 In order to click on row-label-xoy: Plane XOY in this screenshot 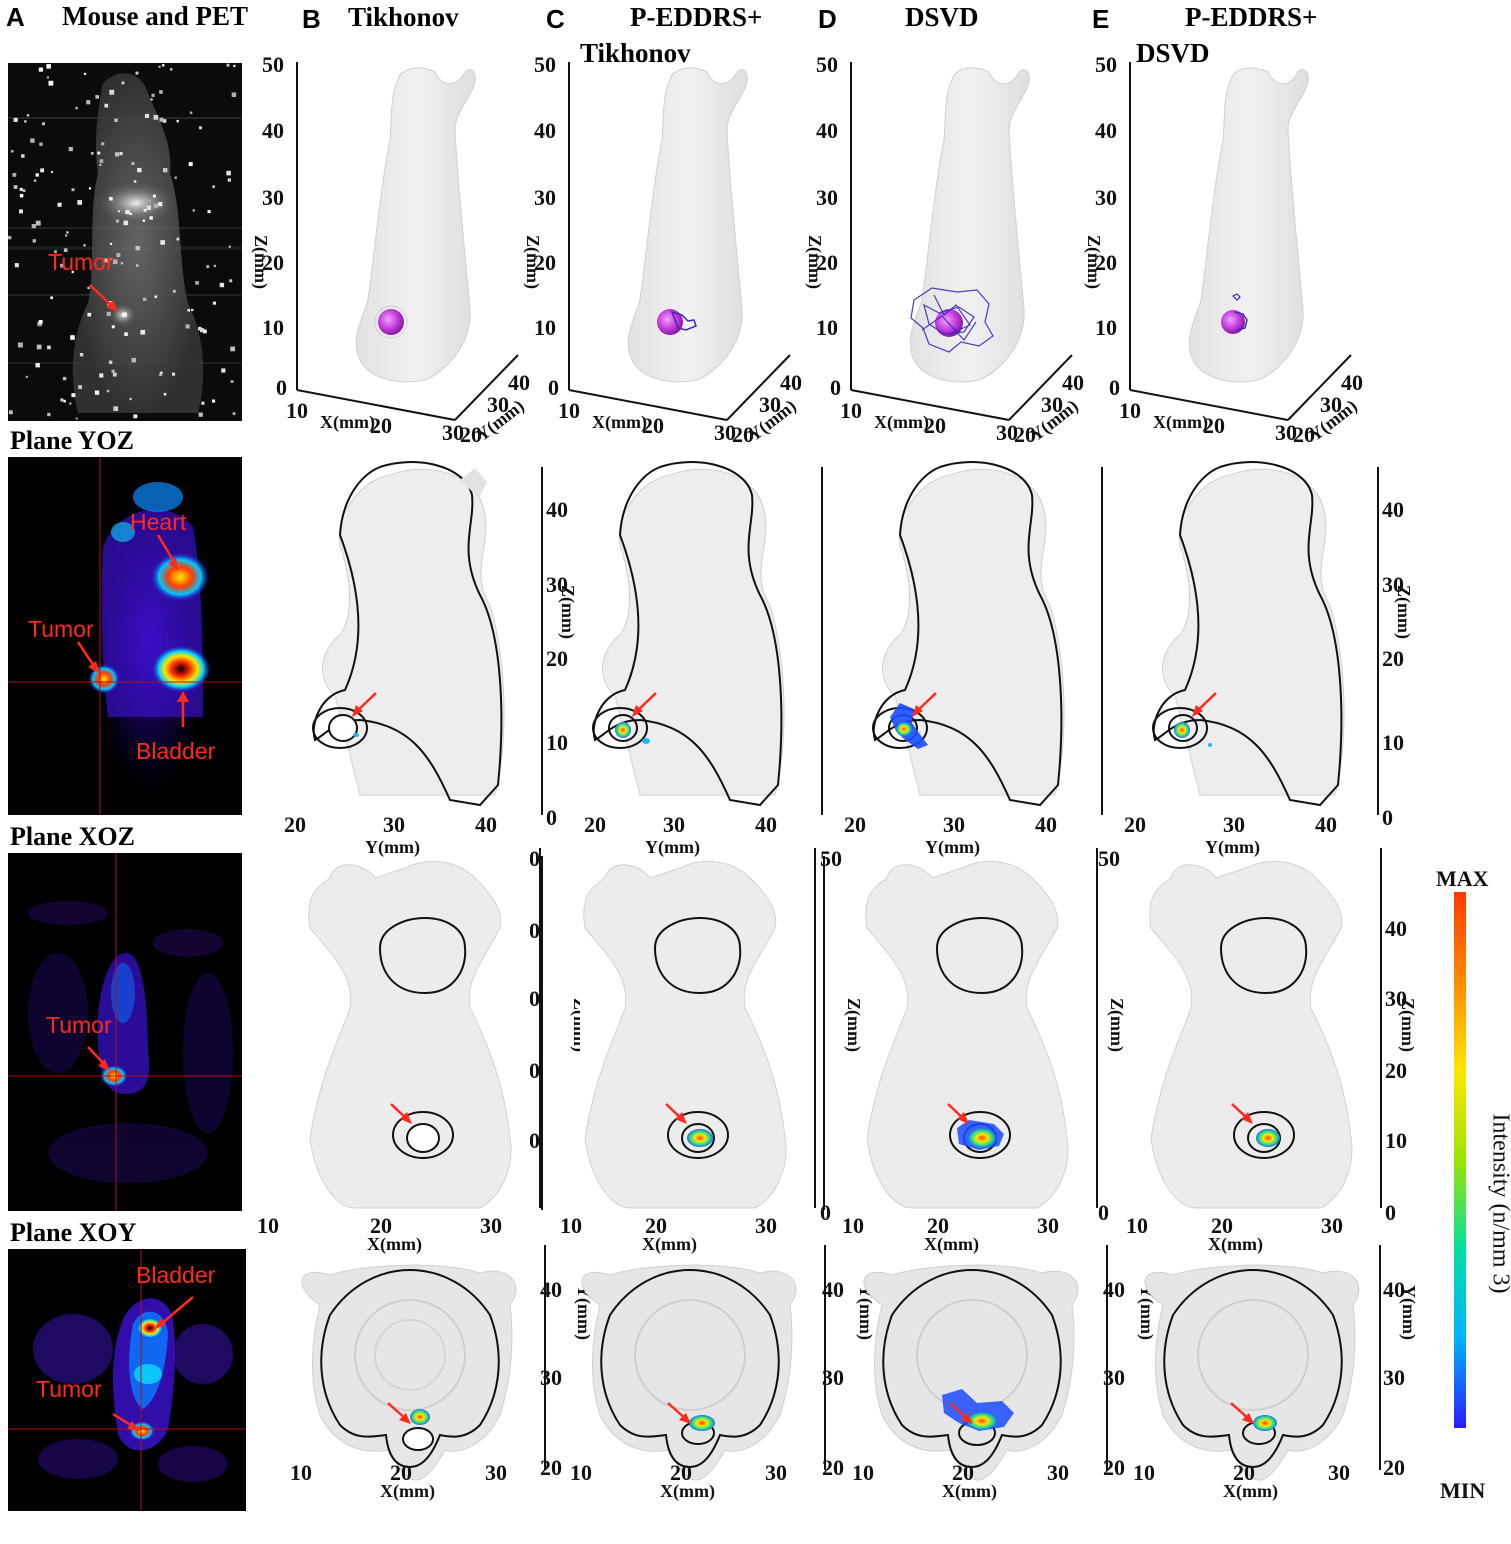, I will do `click(73, 1232)`.